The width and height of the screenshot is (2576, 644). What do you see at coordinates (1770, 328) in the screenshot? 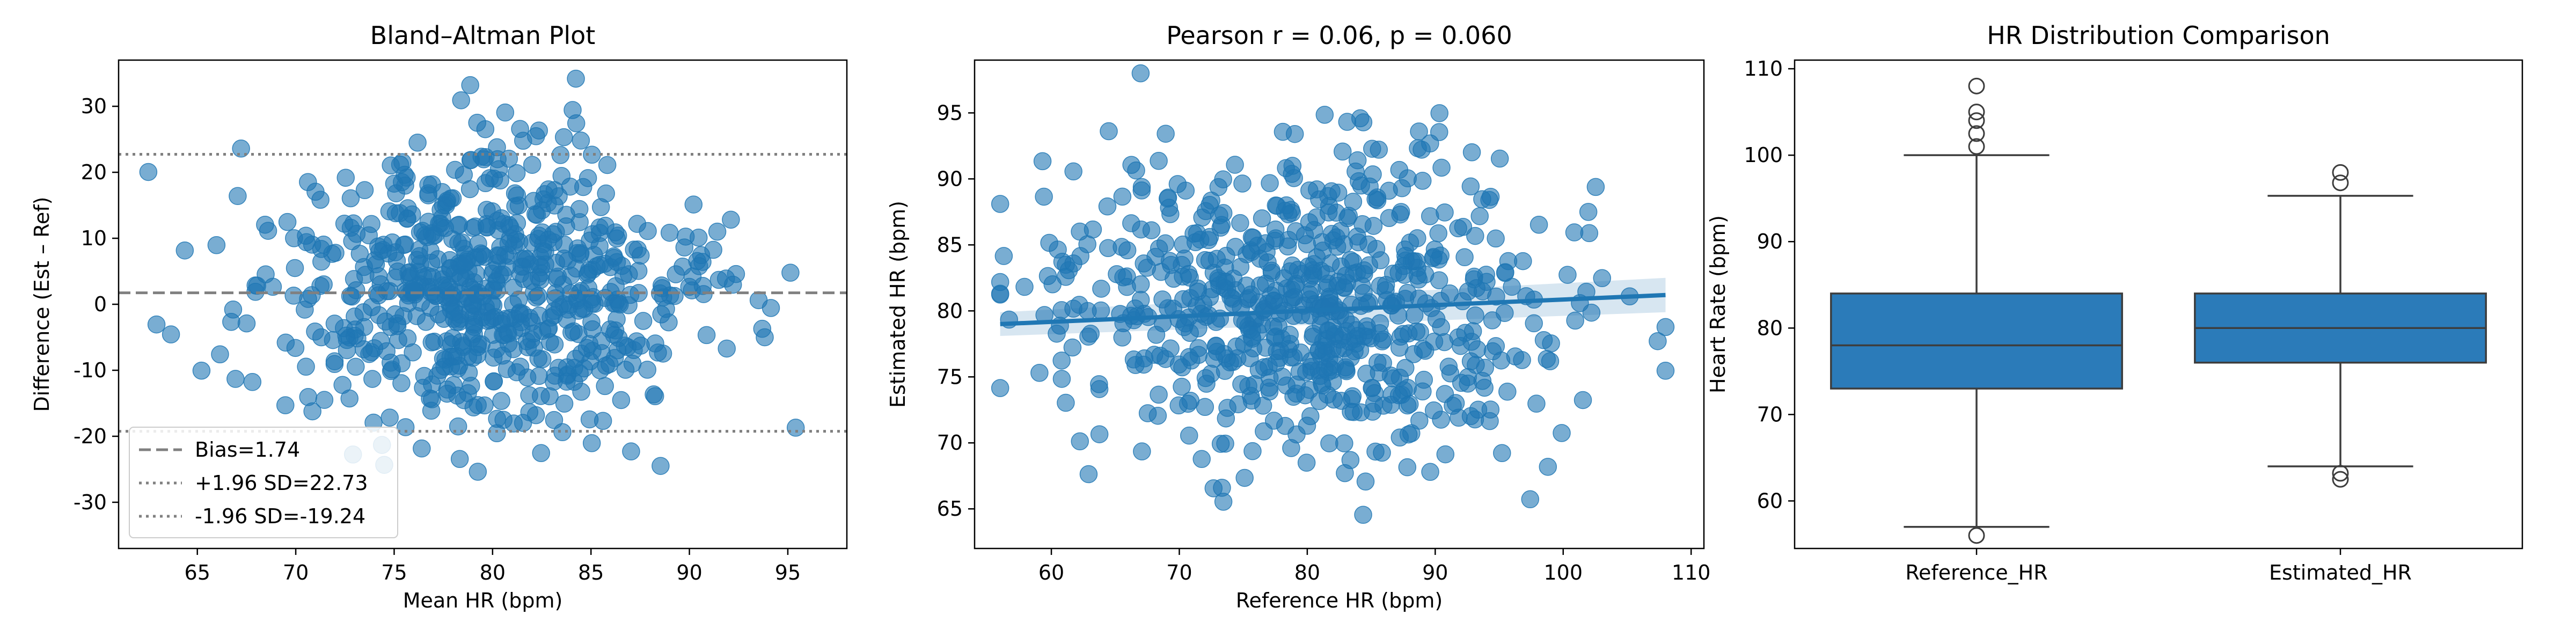
I see `distribution-ytick-label: 80` at bounding box center [1770, 328].